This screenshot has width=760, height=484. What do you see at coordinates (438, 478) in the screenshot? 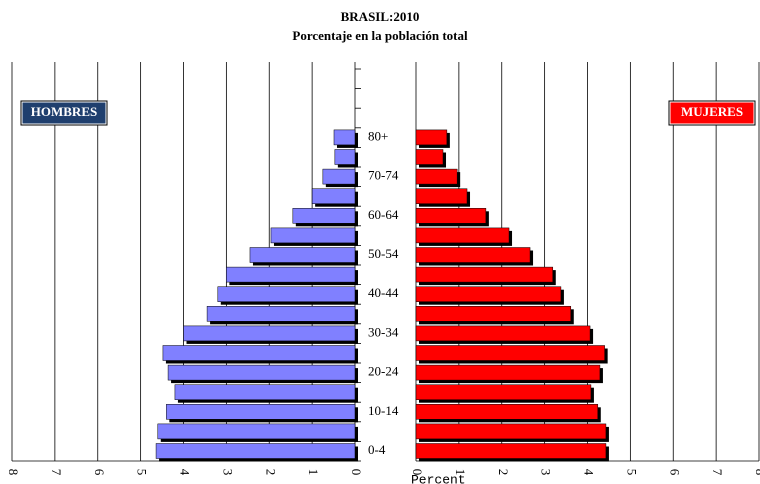
I see `x-axis-label: Percent` at bounding box center [438, 478].